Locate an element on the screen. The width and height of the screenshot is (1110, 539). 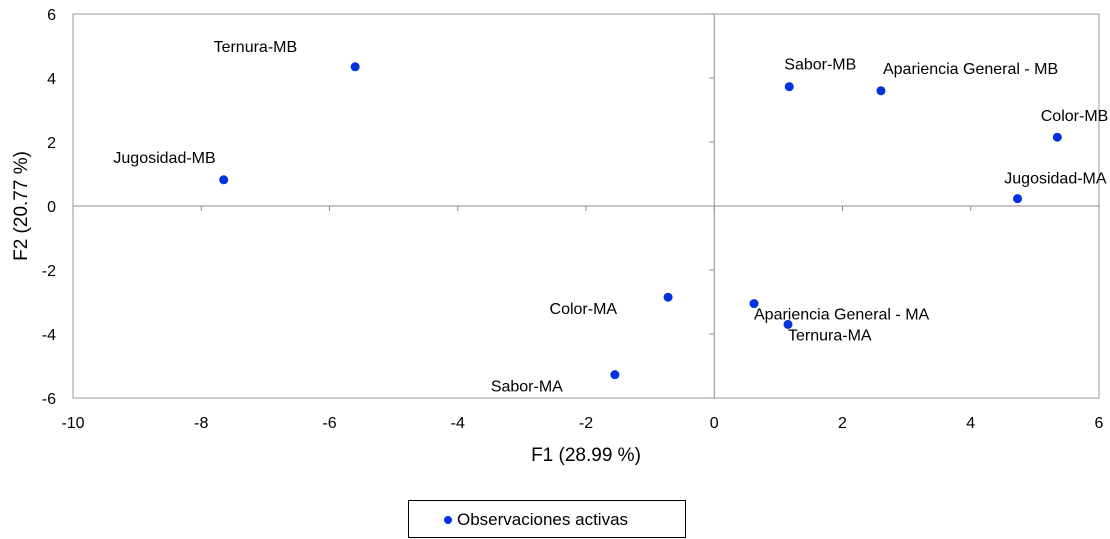
y-tick-labels: -6 -4 -2 0 2 4 6 is located at coordinates (49, 207).